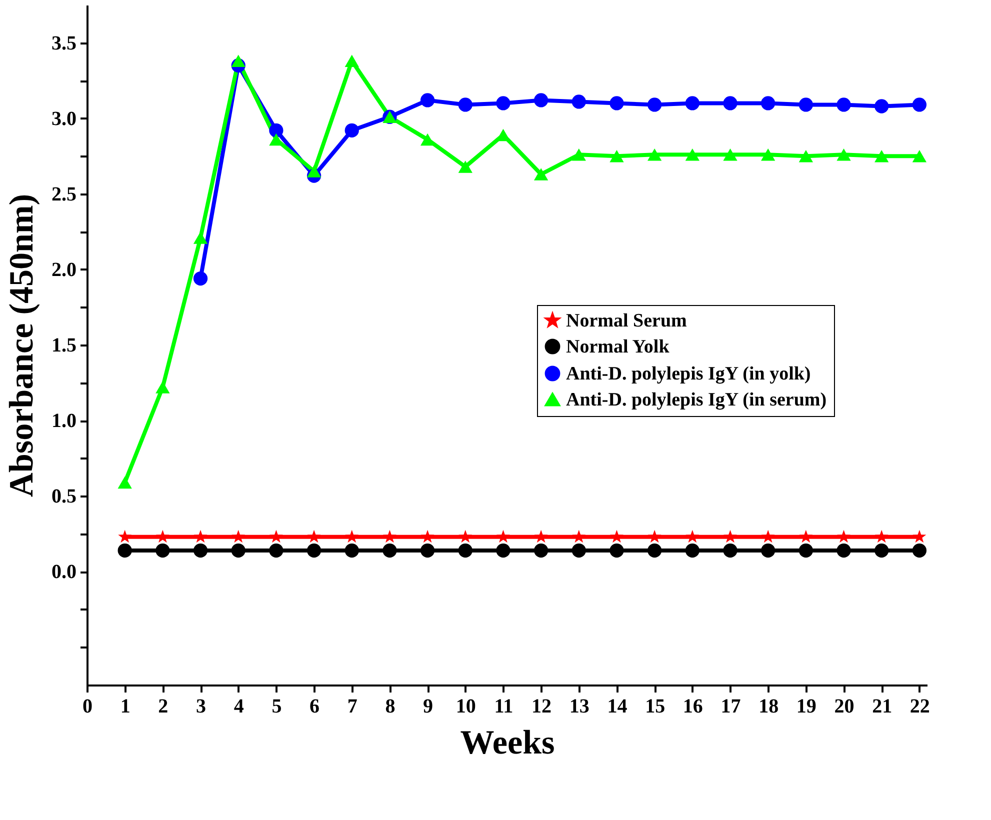 The height and width of the screenshot is (820, 991). What do you see at coordinates (239, 707) in the screenshot?
I see `x-tick-label: 4` at bounding box center [239, 707].